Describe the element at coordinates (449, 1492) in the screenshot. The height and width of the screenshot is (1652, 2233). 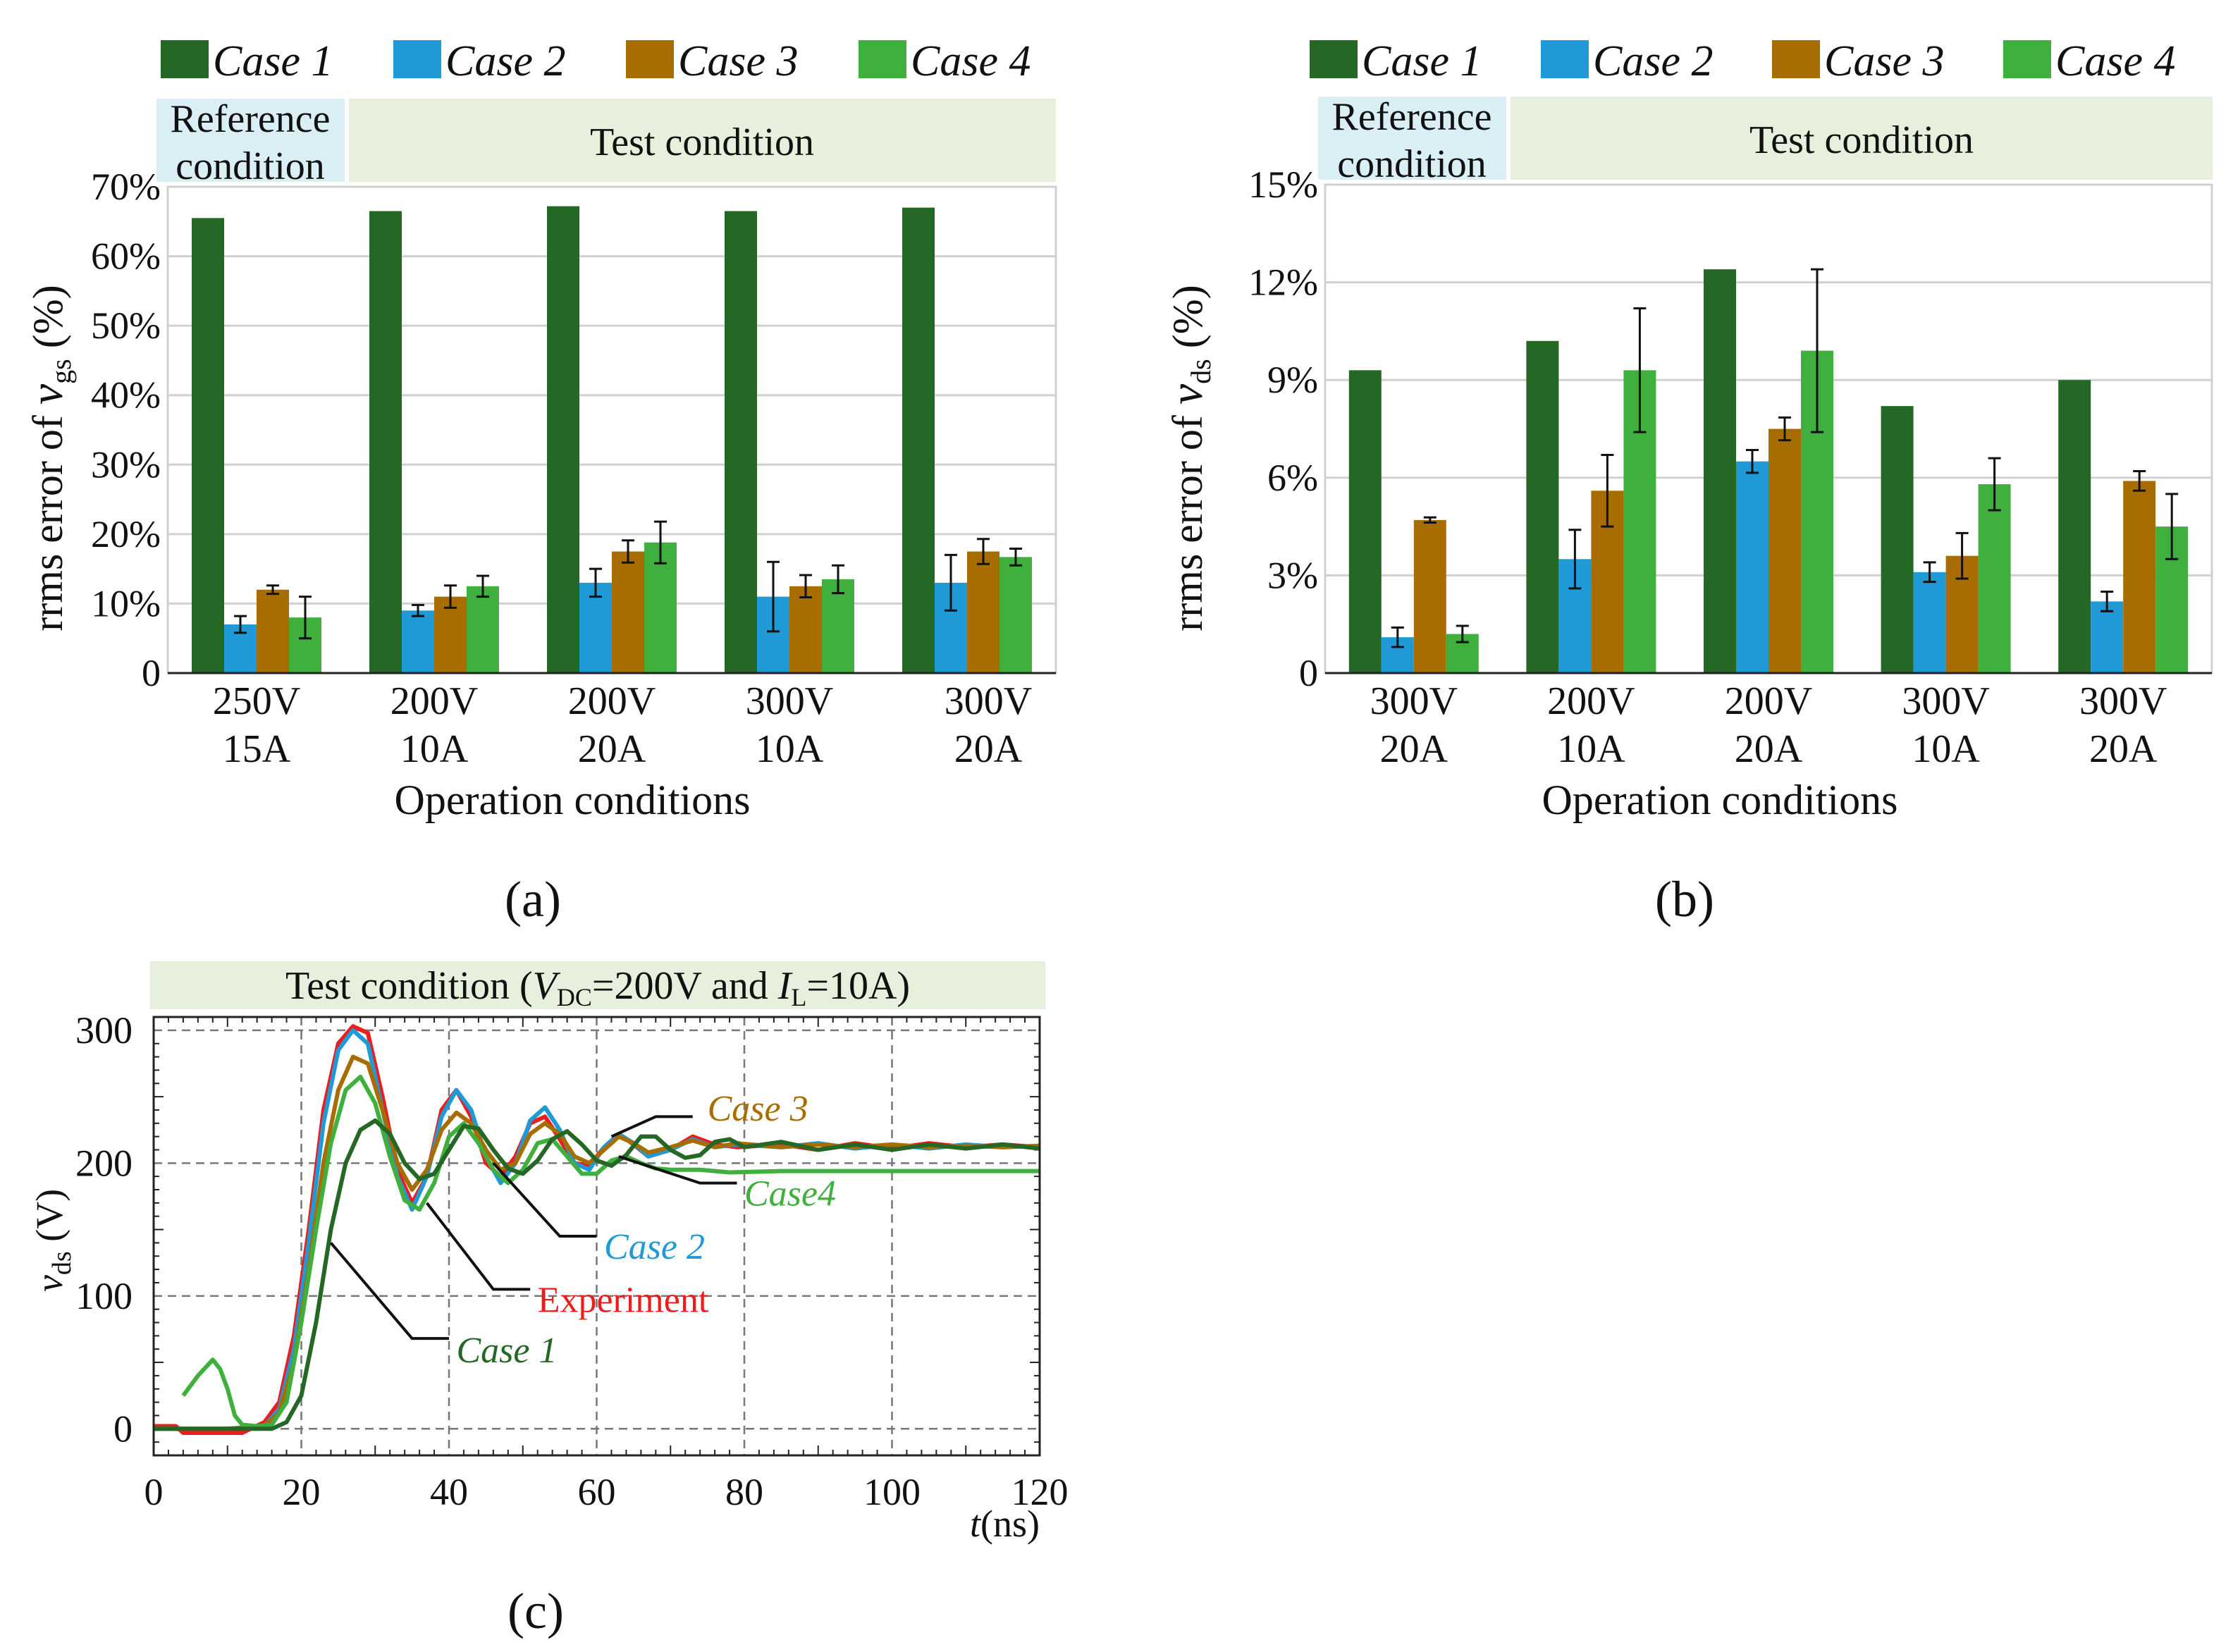
I see `x-tick-label: 40` at that location.